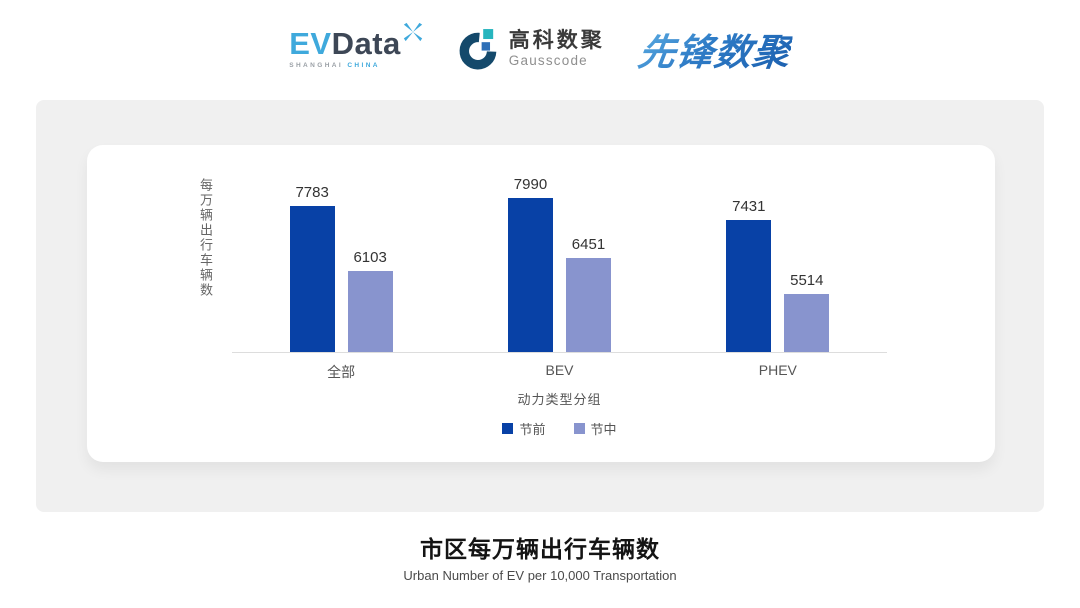 This screenshot has height=608, width=1080. What do you see at coordinates (540, 549) in the screenshot?
I see `chart-title: 市区每万辆出行车辆数` at bounding box center [540, 549].